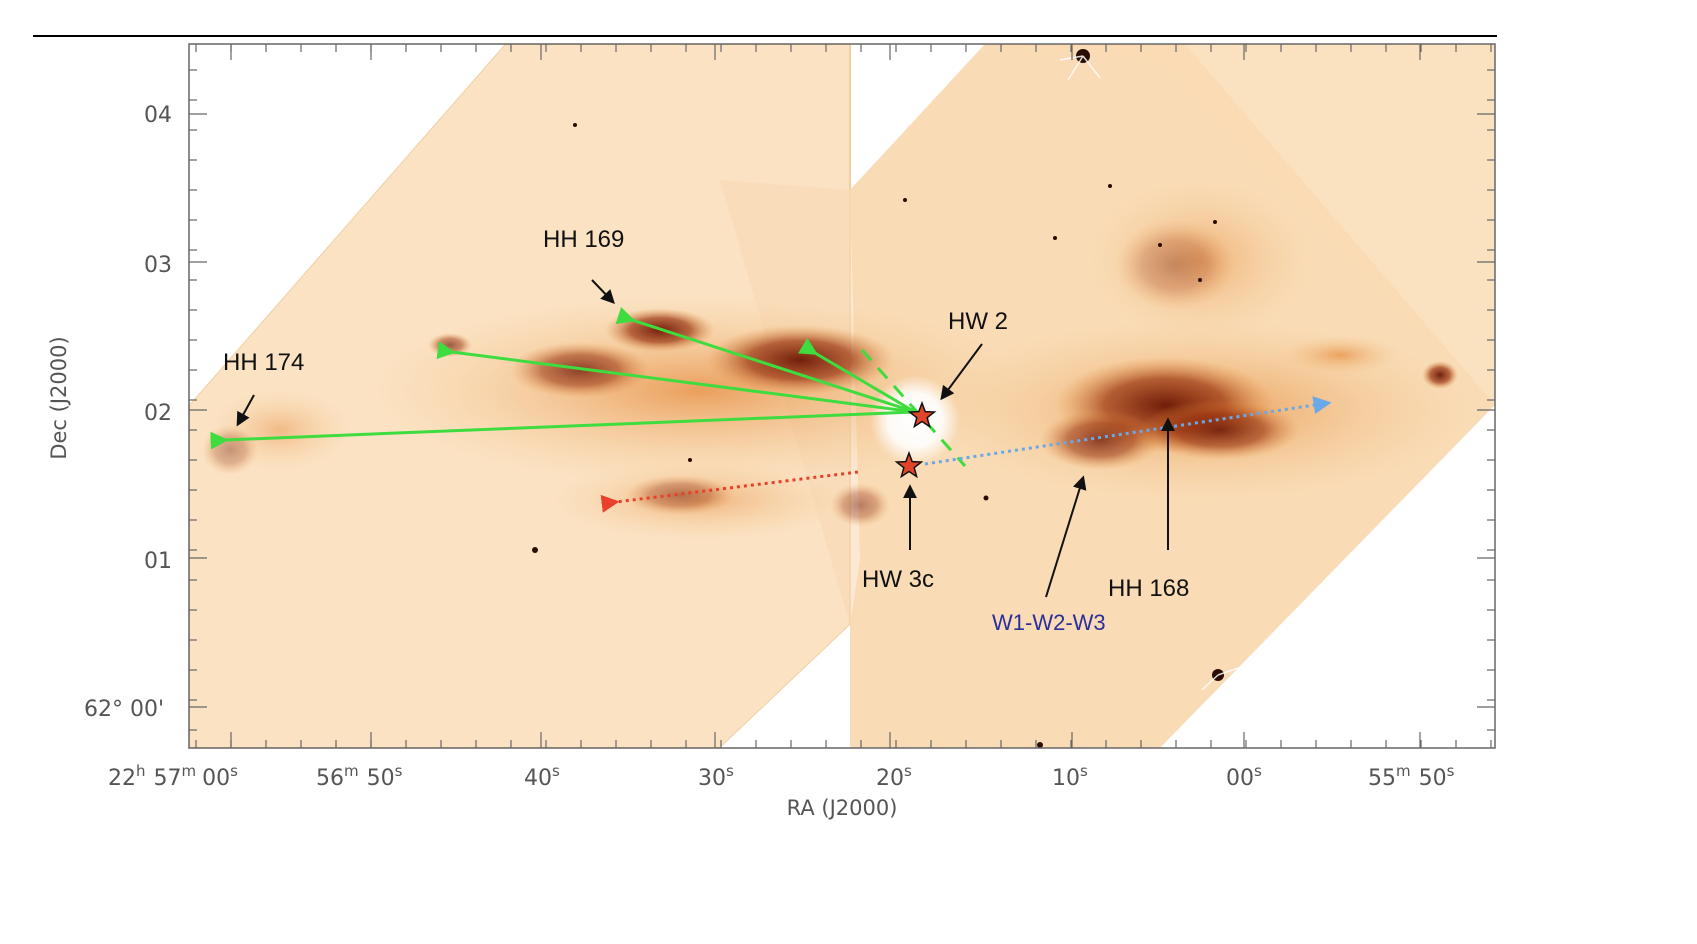  What do you see at coordinates (1066, 536) in the screenshot?
I see `pointer-w123` at bounding box center [1066, 536].